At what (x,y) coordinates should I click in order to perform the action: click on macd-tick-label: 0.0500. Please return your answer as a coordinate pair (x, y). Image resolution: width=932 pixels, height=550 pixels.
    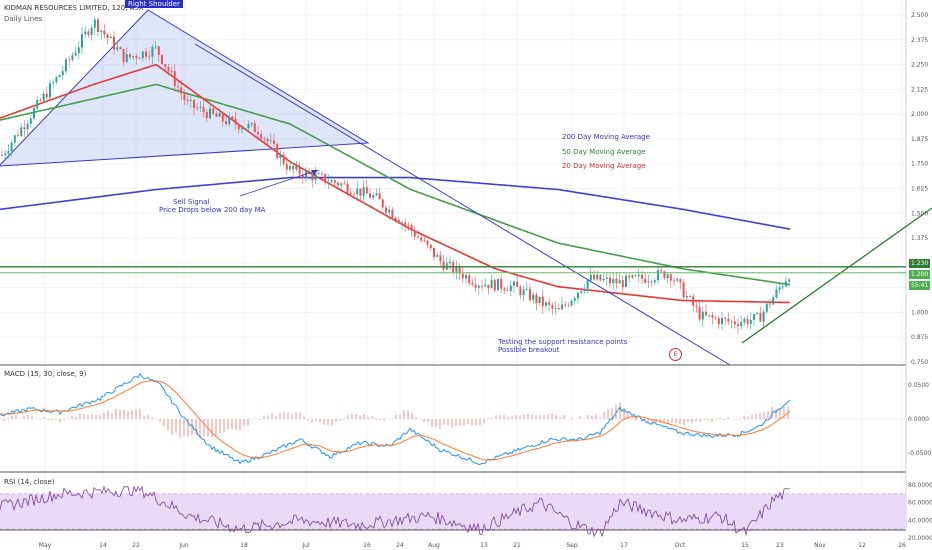
    Looking at the image, I should click on (918, 385).